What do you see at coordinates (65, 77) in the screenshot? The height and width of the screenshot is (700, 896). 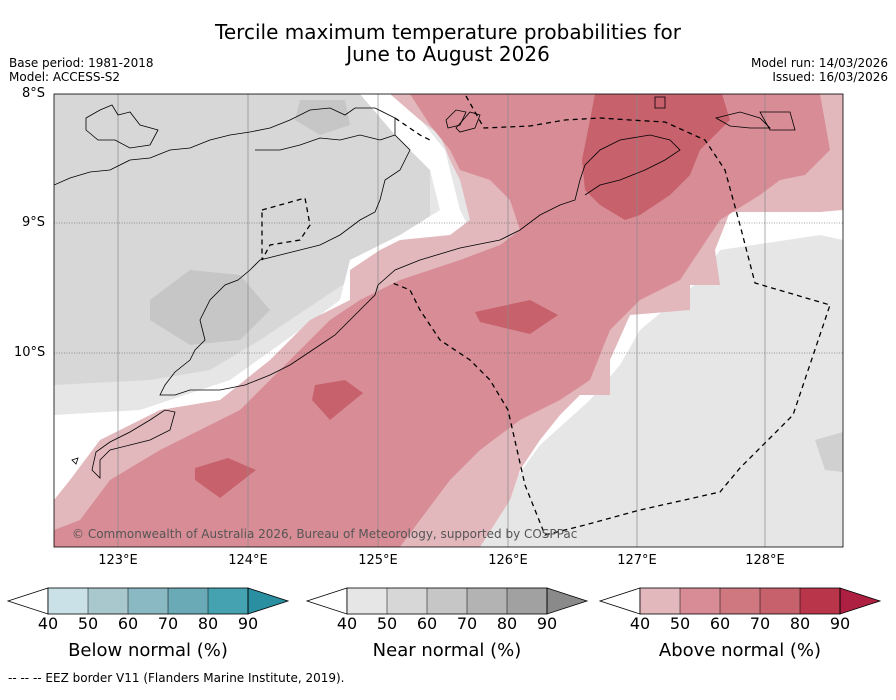 I see `model-name: Model: ACCESS-S2` at bounding box center [65, 77].